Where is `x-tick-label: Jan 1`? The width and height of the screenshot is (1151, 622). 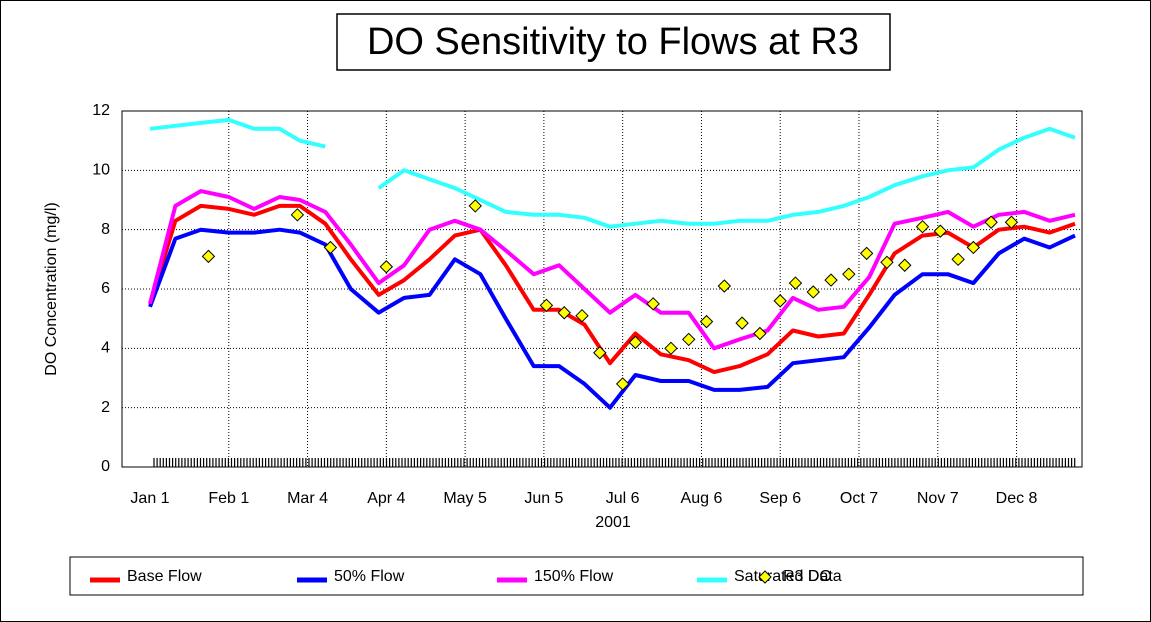 x-tick-label: Jan 1 is located at coordinates (149, 498).